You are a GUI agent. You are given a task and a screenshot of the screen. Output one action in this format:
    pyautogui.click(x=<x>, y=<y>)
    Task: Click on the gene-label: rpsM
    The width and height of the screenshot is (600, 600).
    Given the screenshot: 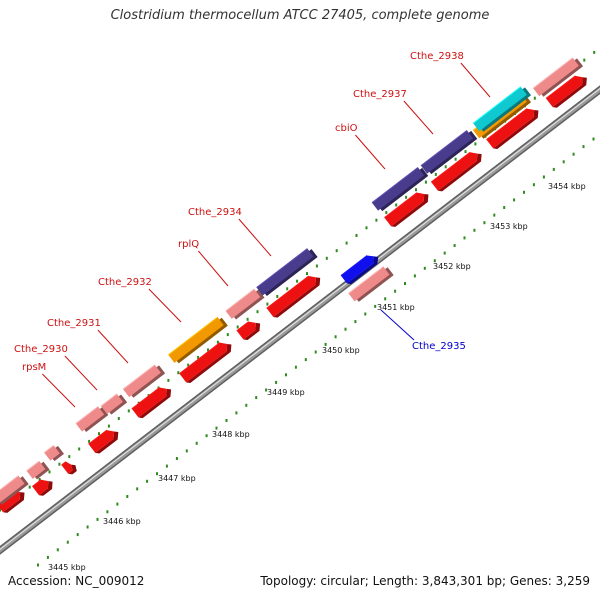 What is the action you would take?
    pyautogui.click(x=34, y=367)
    